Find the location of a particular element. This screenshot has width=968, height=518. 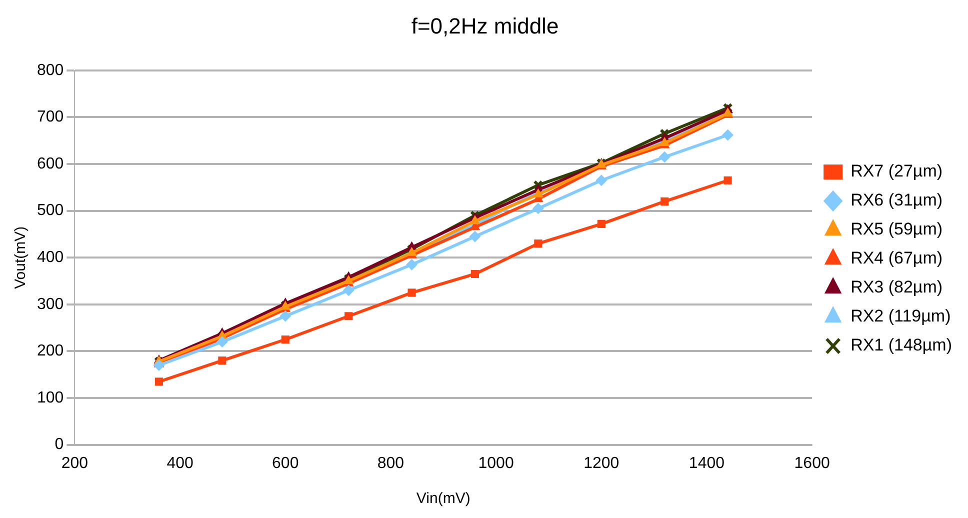

y-tick-label: 0 is located at coordinates (59, 445).